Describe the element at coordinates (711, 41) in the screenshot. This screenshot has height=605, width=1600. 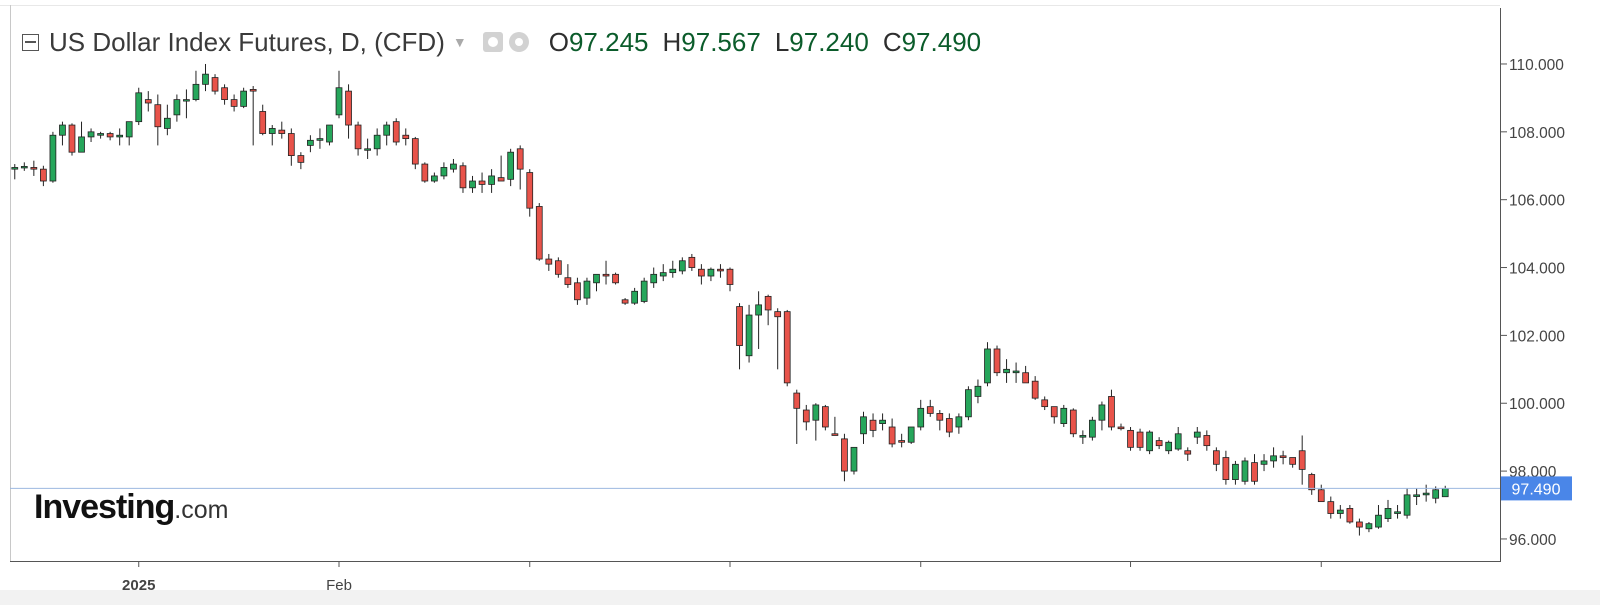
I see `ohlc-high: H97.567` at that location.